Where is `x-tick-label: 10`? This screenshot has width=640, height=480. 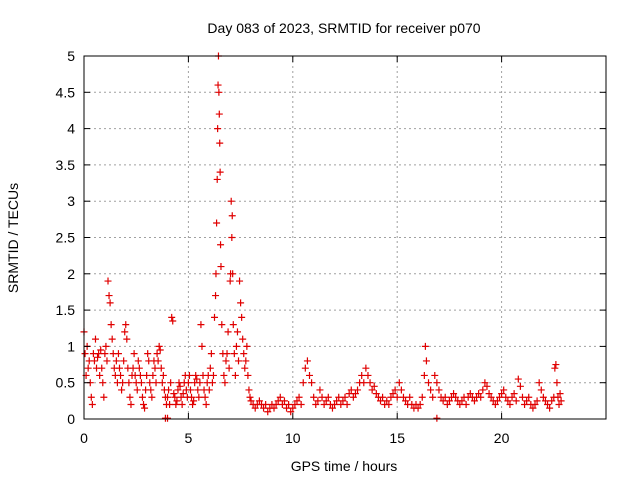
x-tick-label: 10 is located at coordinates (293, 438).